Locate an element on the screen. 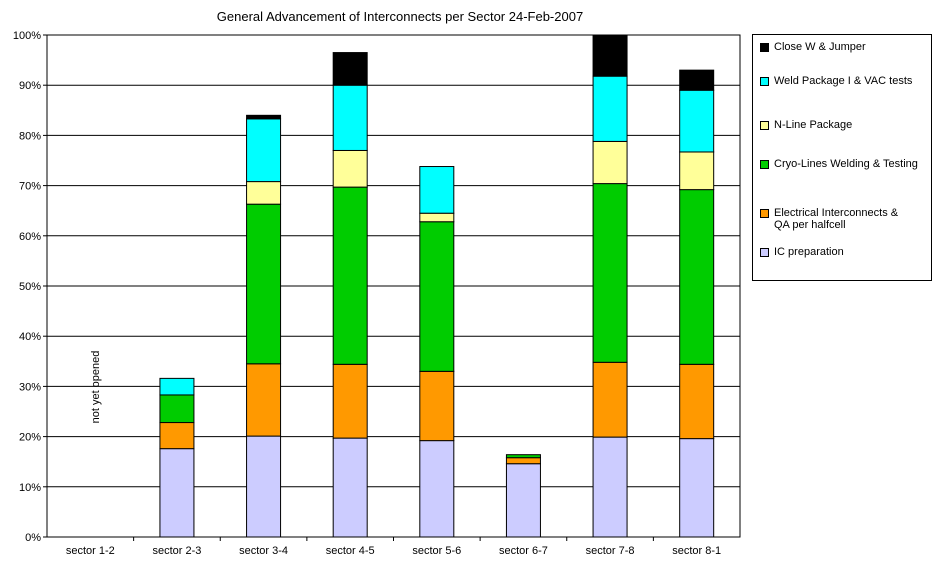  x-tick-label: sector 1-2 is located at coordinates (90, 551).